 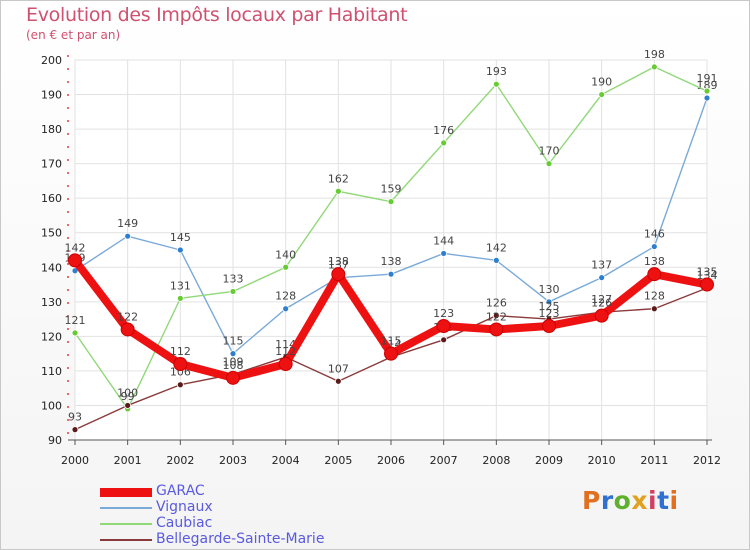 I want to click on data-label-vignaux: 115, so click(x=233, y=341).